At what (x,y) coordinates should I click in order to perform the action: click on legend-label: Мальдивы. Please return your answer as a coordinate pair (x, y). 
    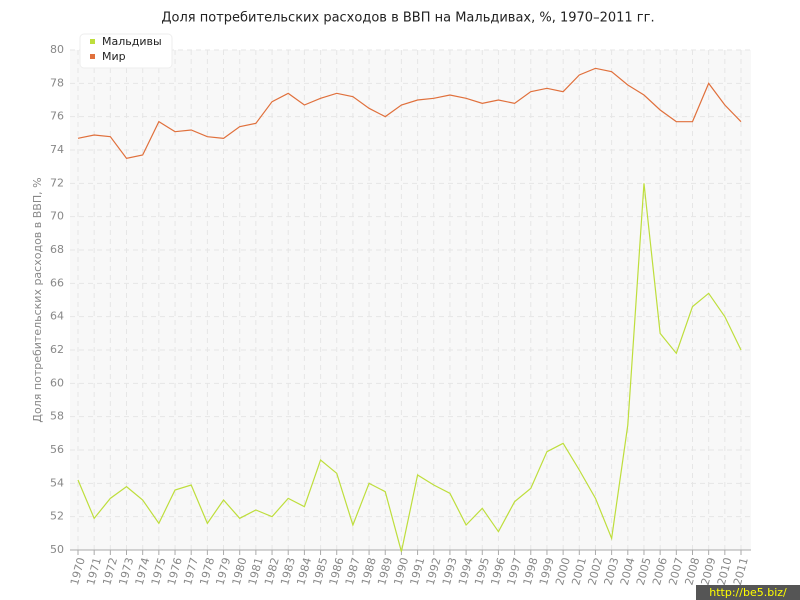
    Looking at the image, I should click on (132, 41).